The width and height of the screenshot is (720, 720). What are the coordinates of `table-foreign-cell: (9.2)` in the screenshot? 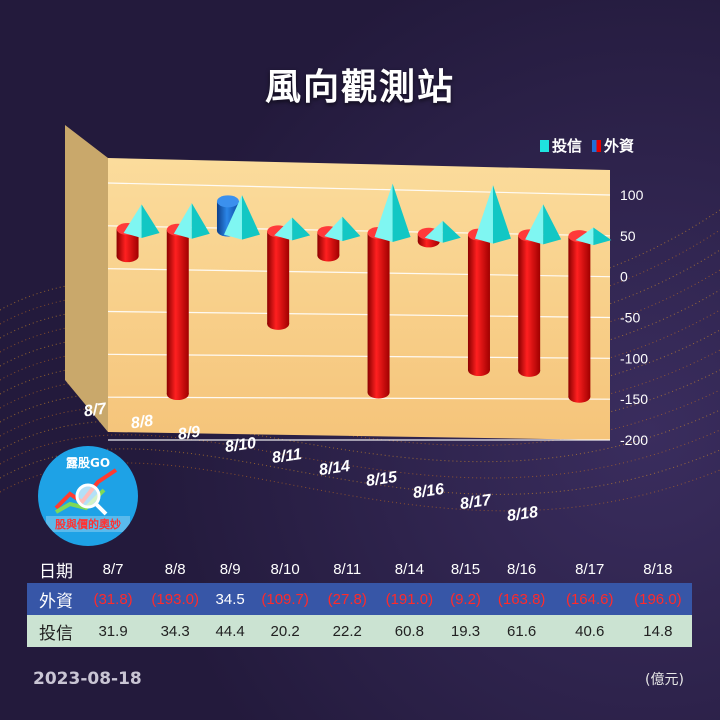 It's located at (465, 599).